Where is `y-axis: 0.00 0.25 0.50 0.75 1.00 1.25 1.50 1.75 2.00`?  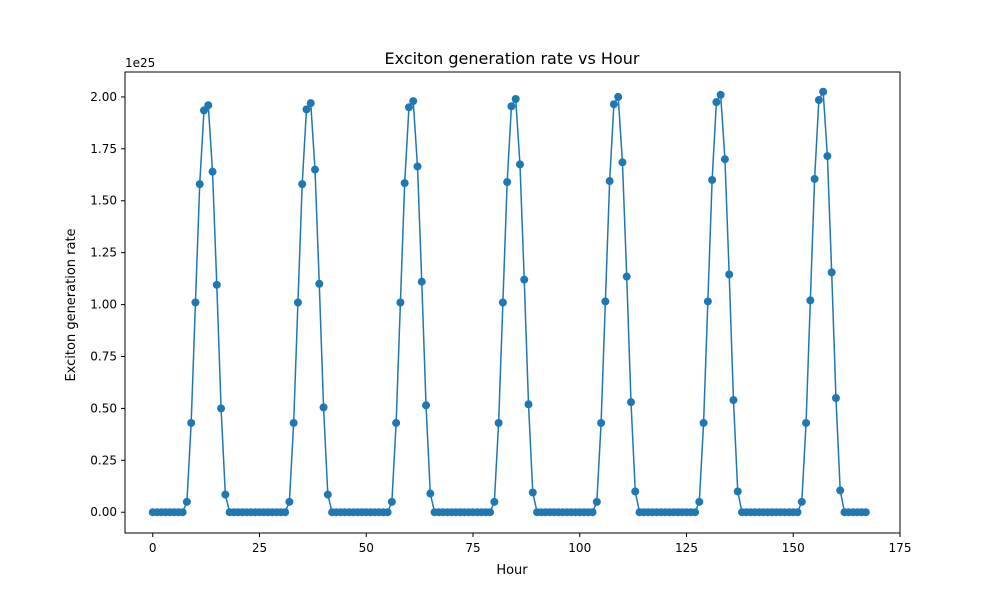 y-axis: 0.00 0.25 0.50 0.75 1.00 1.25 1.50 1.75 2.00 is located at coordinates (107, 304).